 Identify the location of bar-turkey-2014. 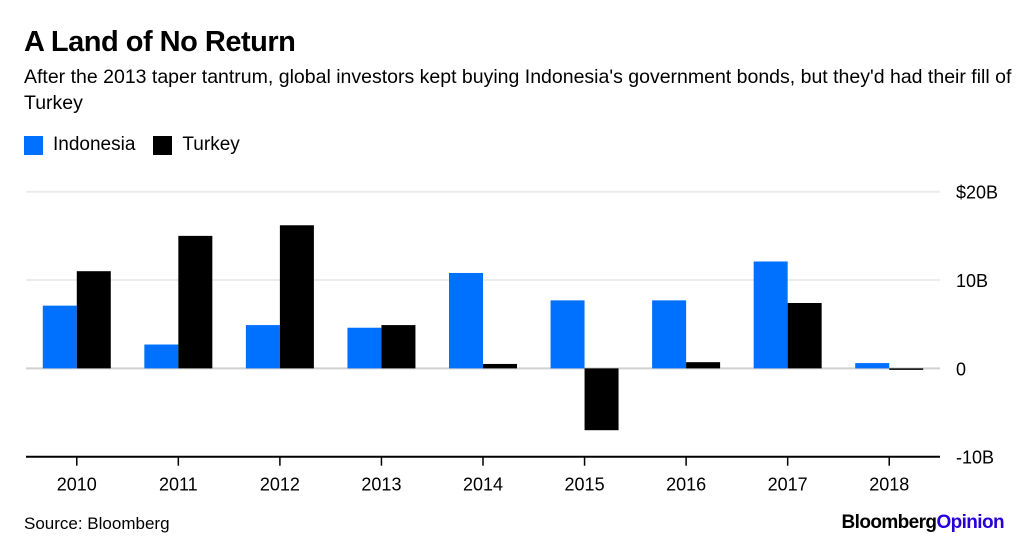
(500, 366).